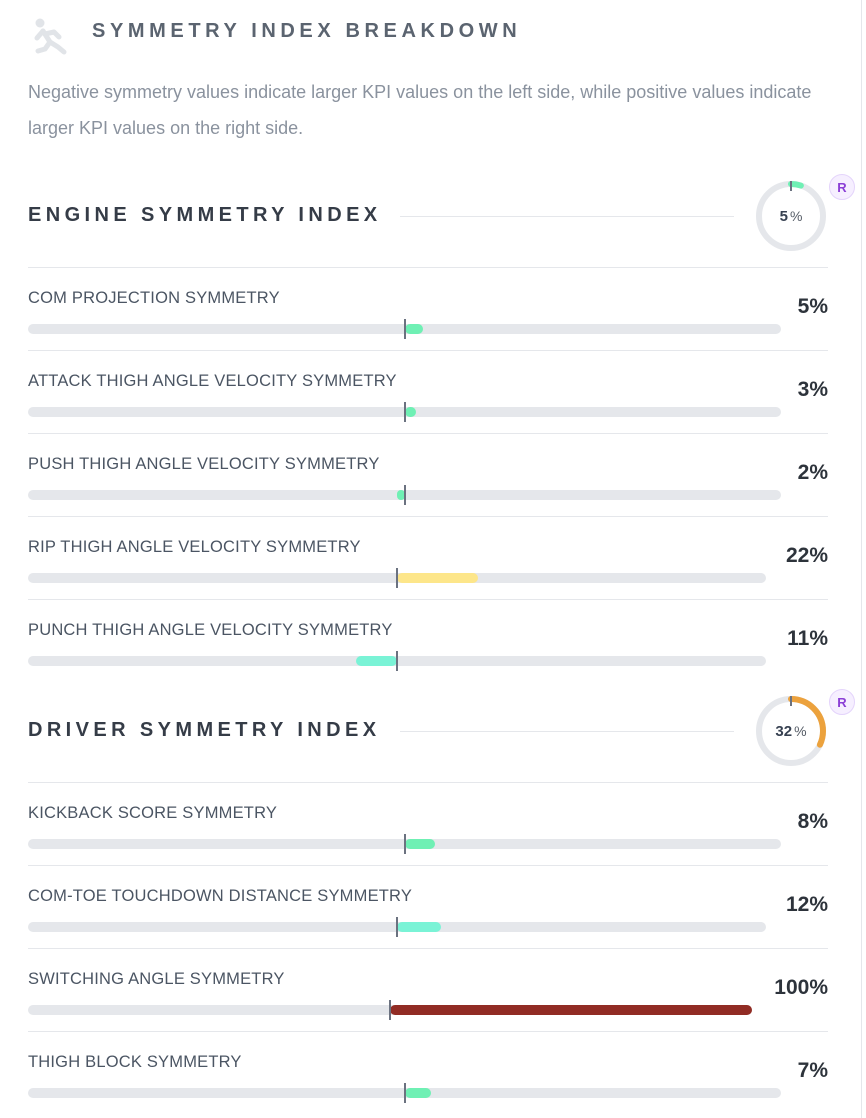  I want to click on row-value: 7%, so click(812, 1070).